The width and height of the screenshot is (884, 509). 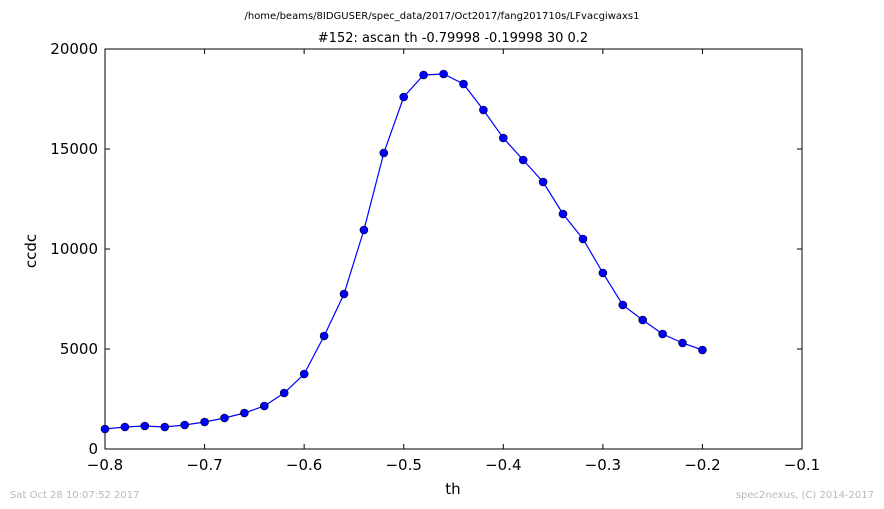 What do you see at coordinates (79, 349) in the screenshot?
I see `y-tick-label: 5000` at bounding box center [79, 349].